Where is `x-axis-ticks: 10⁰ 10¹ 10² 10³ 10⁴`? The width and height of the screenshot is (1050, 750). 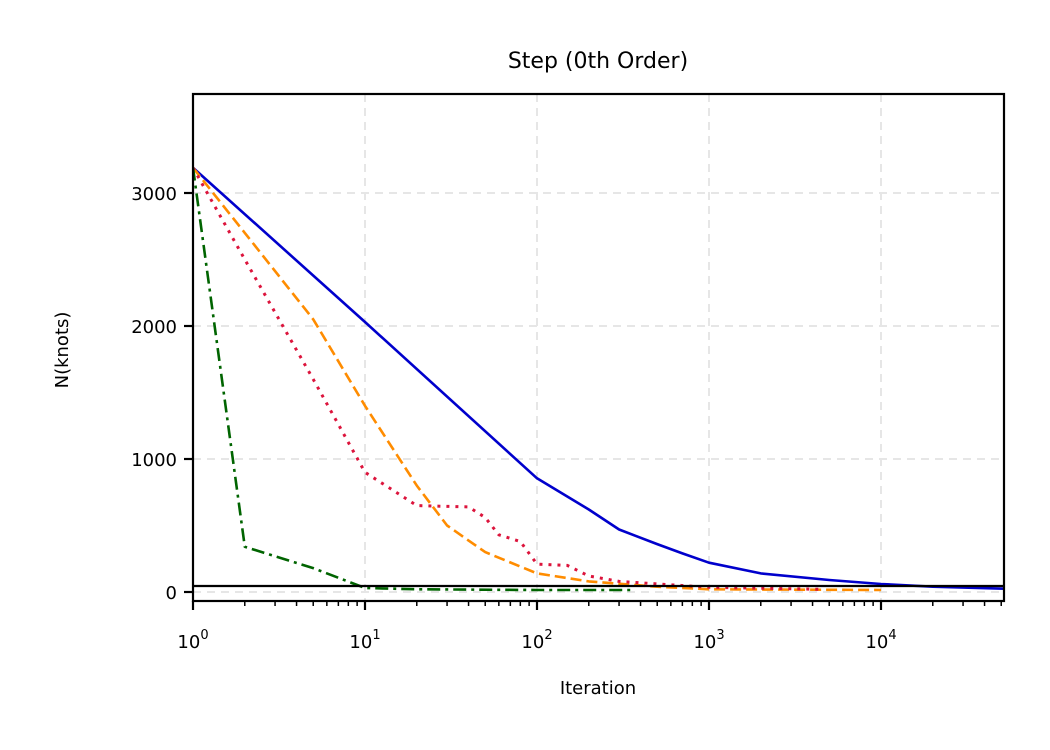 x-axis-ticks: 10⁰ 10¹ 10² 10³ 10⁴ is located at coordinates (589, 627).